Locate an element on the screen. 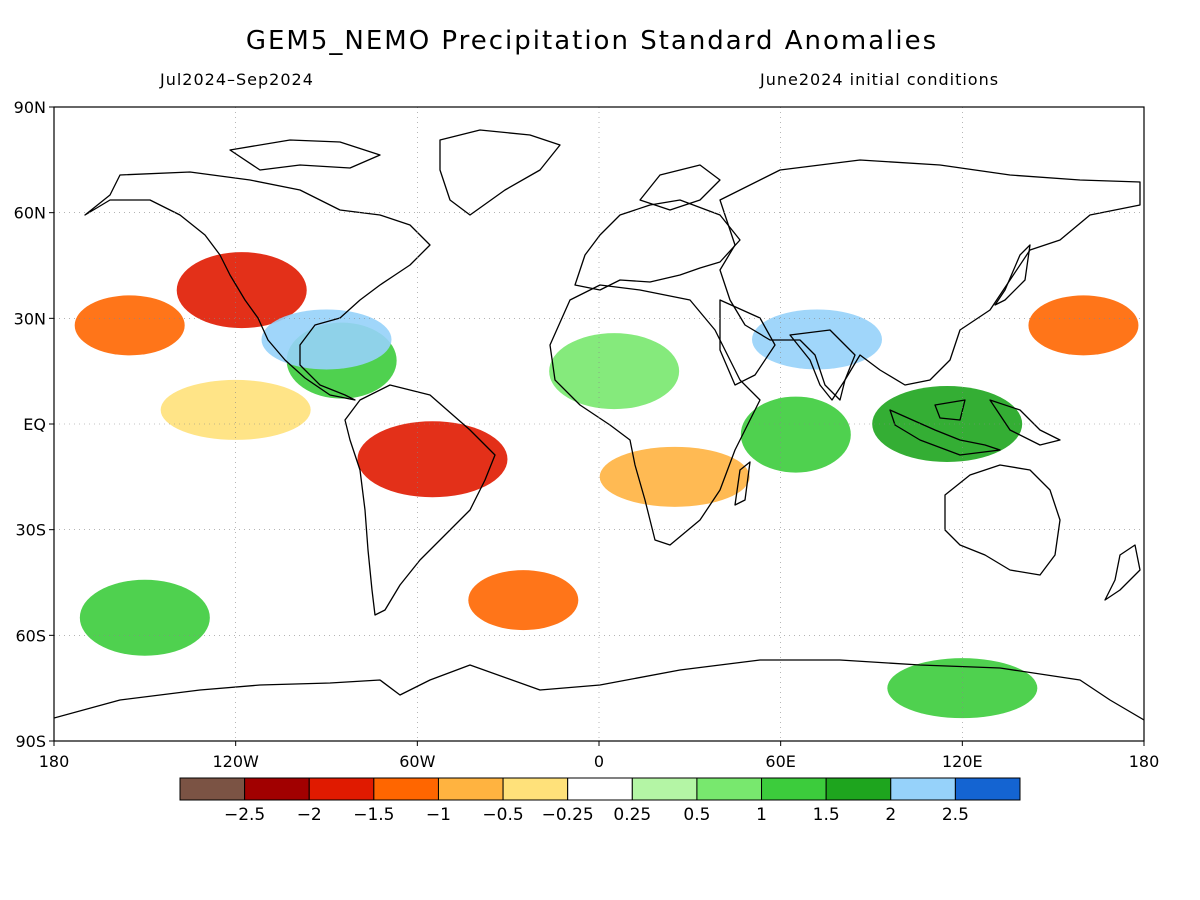 This screenshot has height=900, width=1200. lat-tick-label: 90N is located at coordinates (30, 107).